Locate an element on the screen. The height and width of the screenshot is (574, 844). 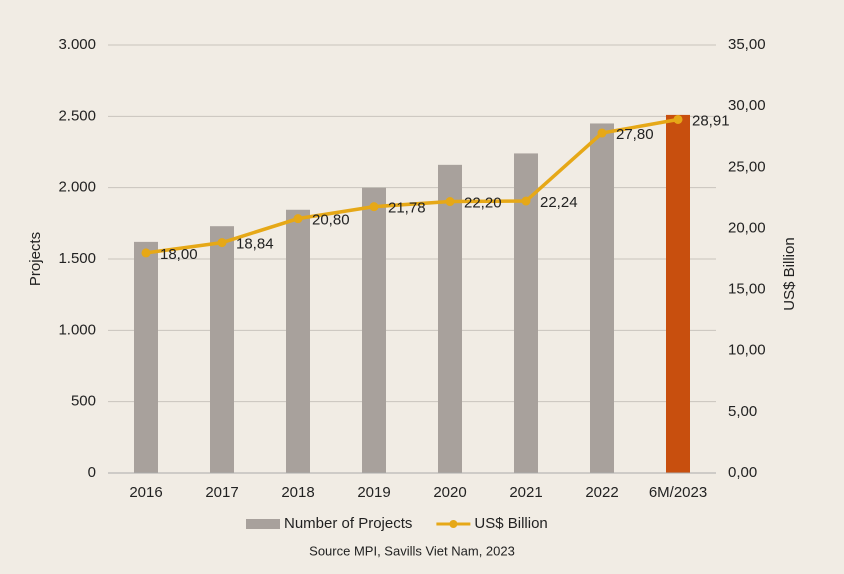
x-tick-label: 2017 is located at coordinates (221, 492).